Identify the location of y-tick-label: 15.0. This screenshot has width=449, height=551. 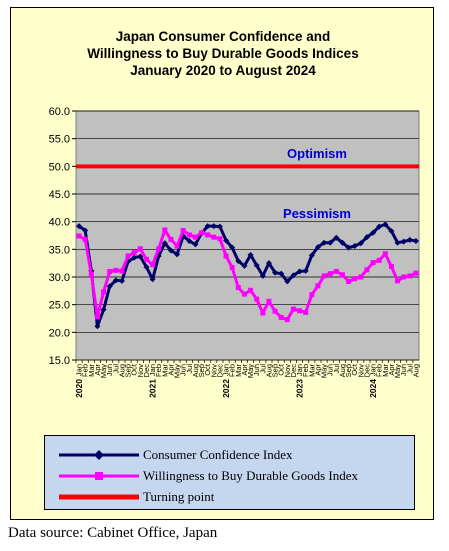
(59, 361).